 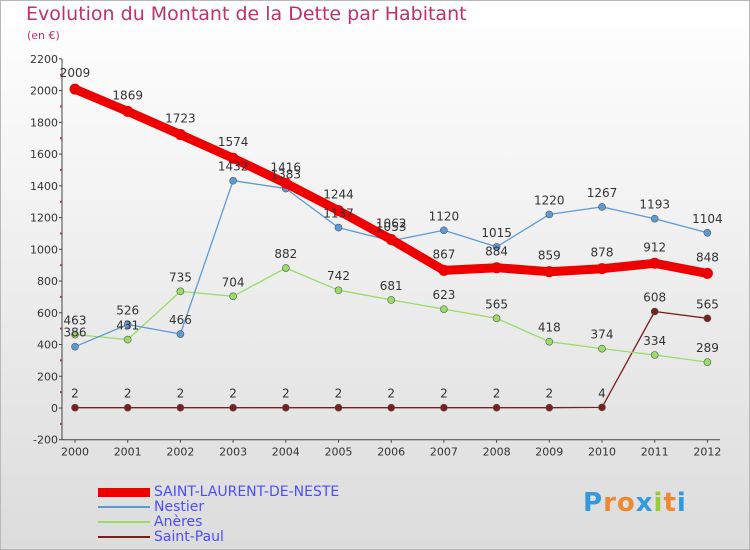 I want to click on data-label: 1416, so click(x=286, y=167).